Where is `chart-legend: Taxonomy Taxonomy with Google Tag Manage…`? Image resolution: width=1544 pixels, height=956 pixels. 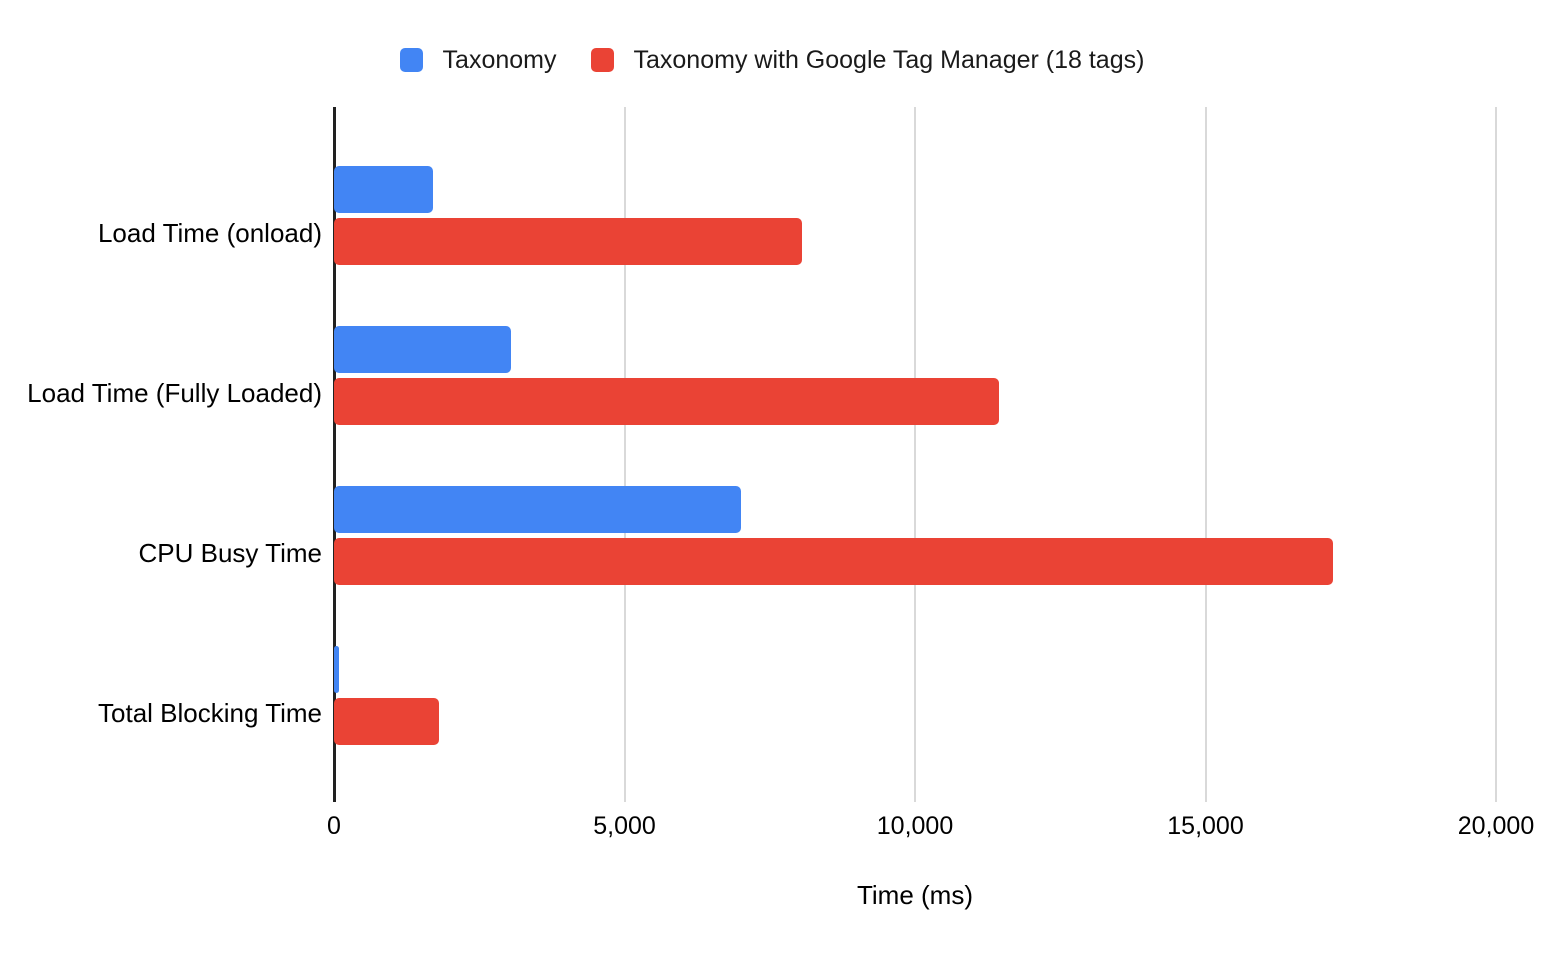
chart-legend: Taxonomy Taxonomy with Google Tag Manage… is located at coordinates (772, 60).